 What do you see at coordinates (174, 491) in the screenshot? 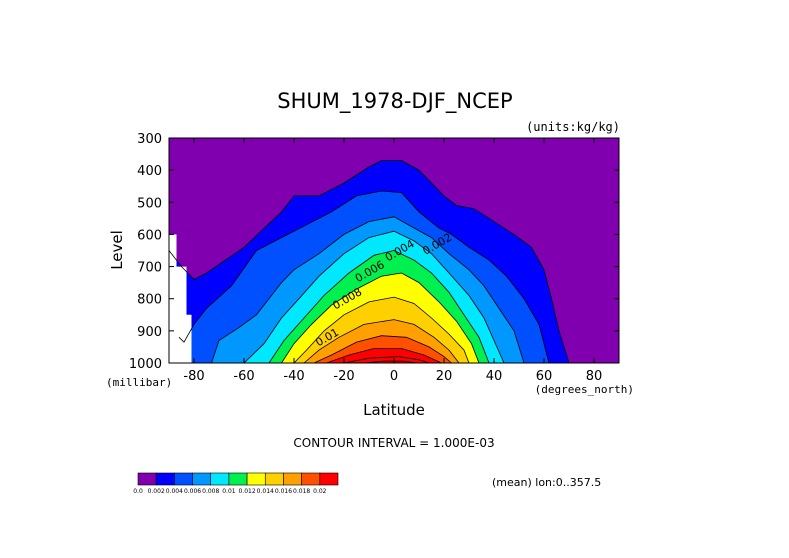
I see `colorbar-label: 0.004` at bounding box center [174, 491].